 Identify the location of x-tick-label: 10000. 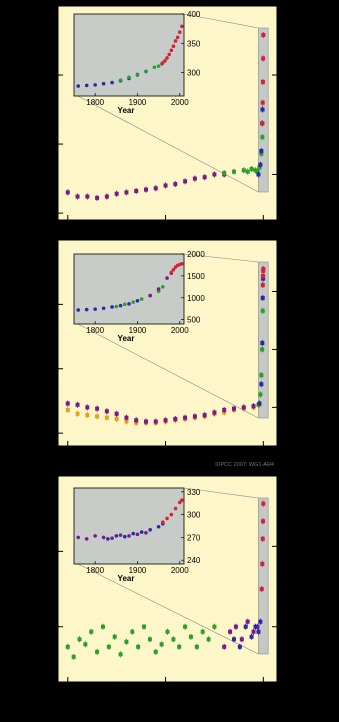
(67, 700).